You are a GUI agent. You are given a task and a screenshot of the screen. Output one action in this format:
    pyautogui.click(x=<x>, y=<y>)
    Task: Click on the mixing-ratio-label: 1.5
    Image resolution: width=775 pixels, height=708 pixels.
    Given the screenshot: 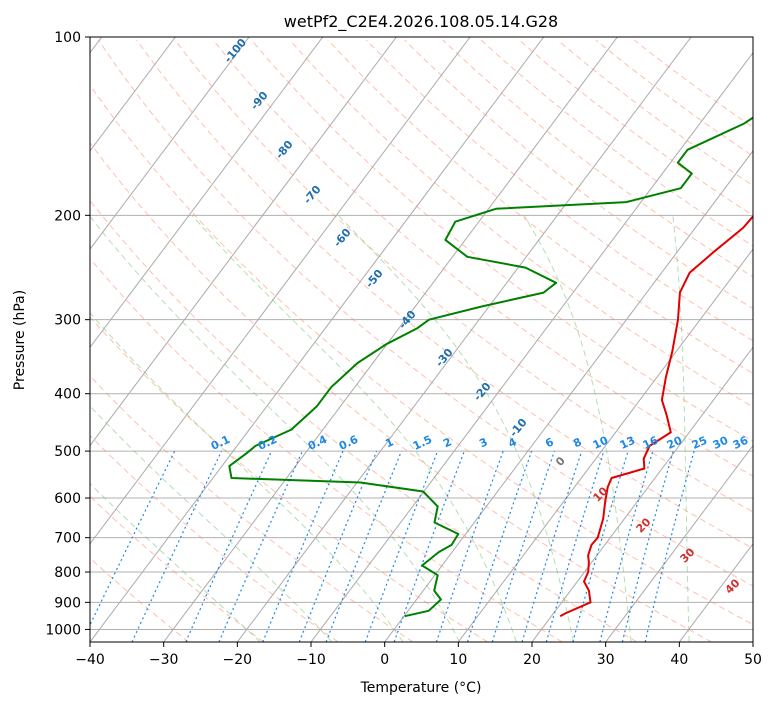 What is the action you would take?
    pyautogui.click(x=422, y=443)
    